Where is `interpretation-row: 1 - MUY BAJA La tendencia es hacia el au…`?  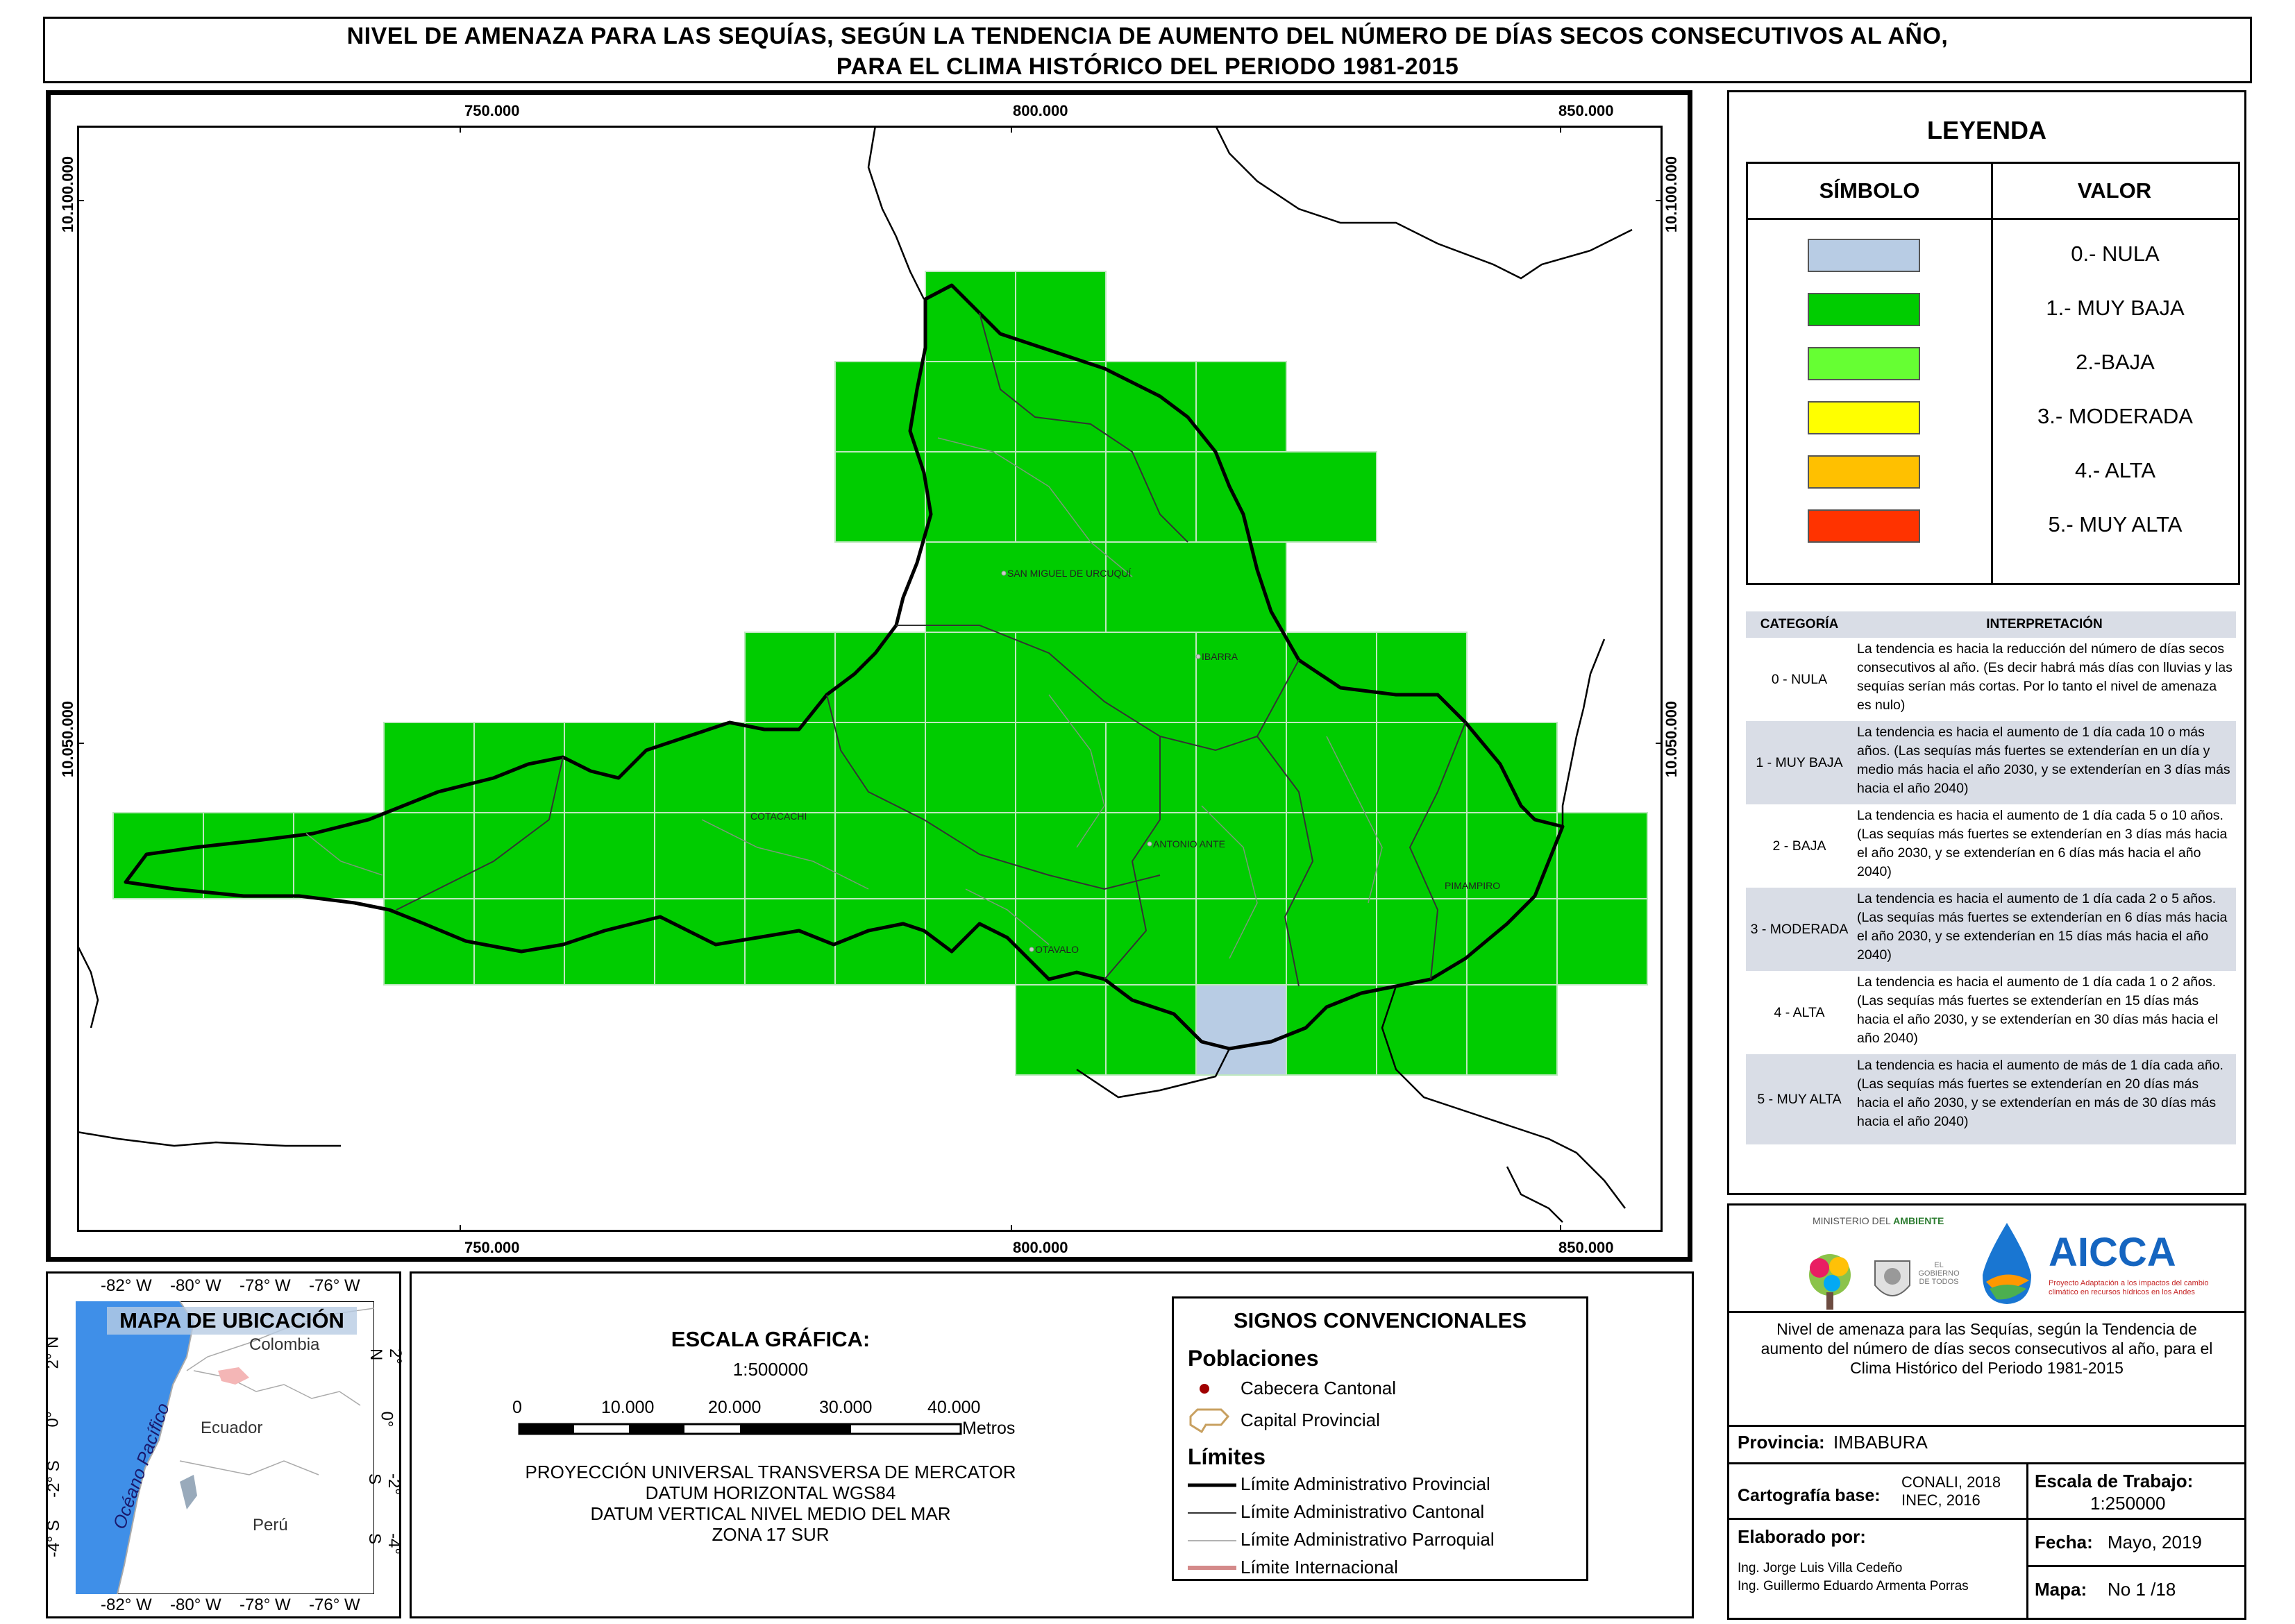
interpretation-row: 1 - MUY BAJA La tendencia es hacia el au… is located at coordinates (1991, 762).